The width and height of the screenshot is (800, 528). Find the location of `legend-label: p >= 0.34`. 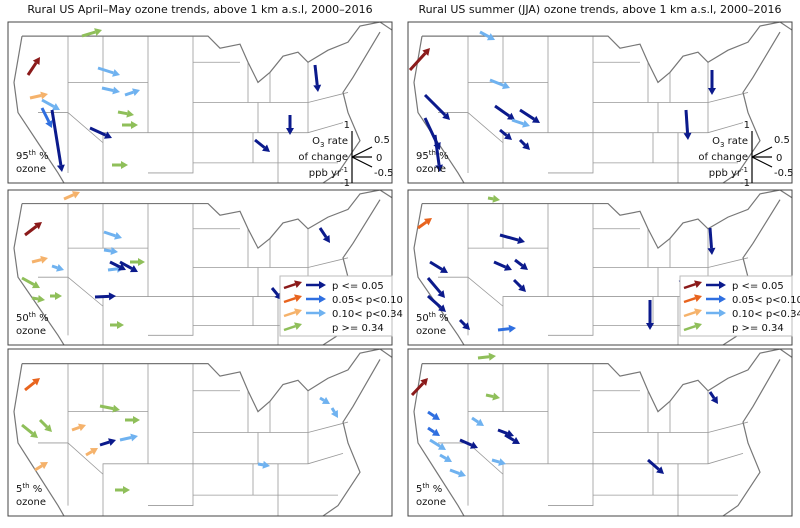

legend-label: p >= 0.34 is located at coordinates (358, 328).